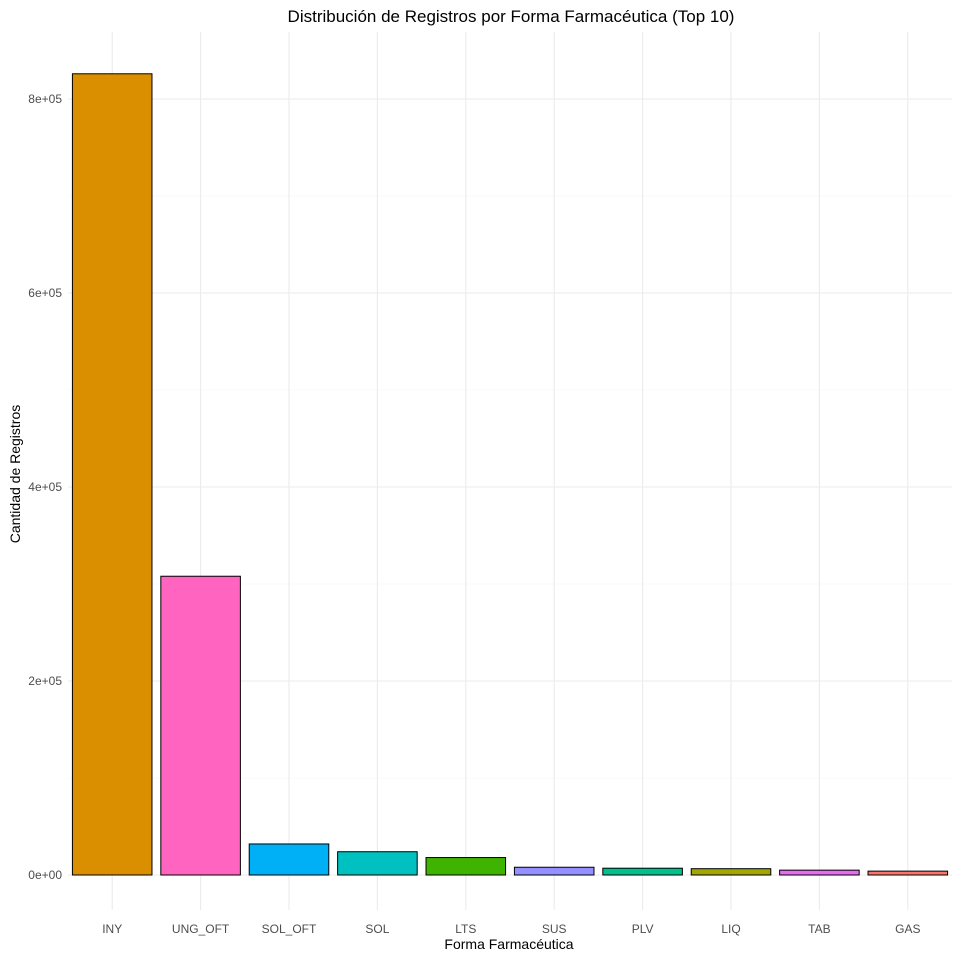  I want to click on x-tick-label: SOL_OFT, so click(289, 929).